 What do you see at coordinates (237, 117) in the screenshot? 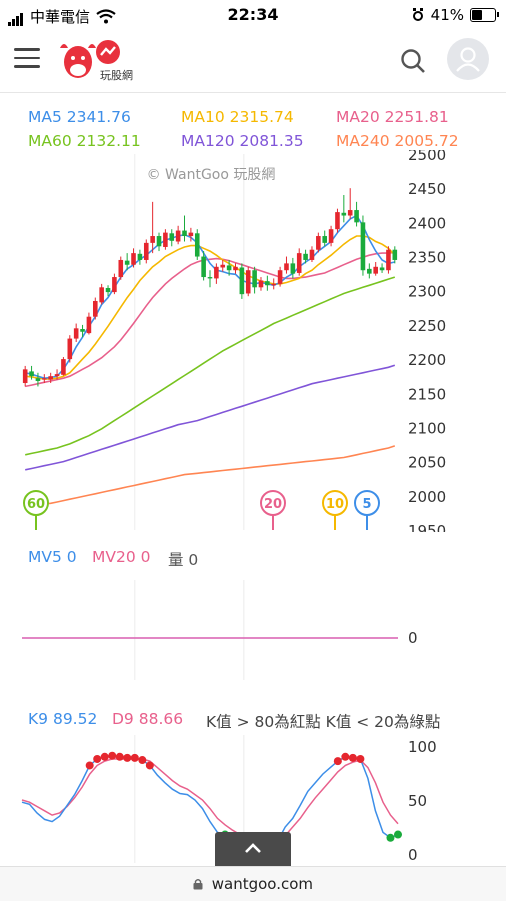
I see `ma-legend-item: MA10 2315.74` at bounding box center [237, 117].